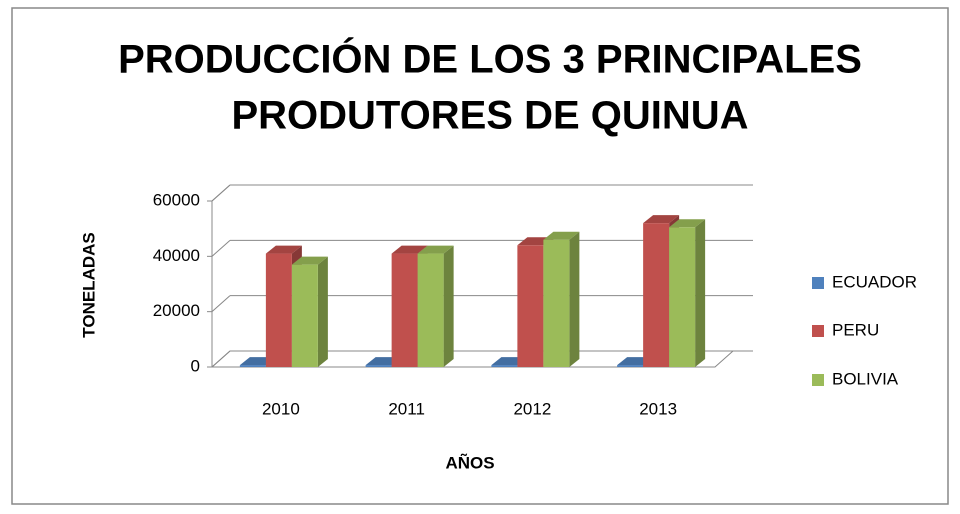 This screenshot has height=514, width=960. What do you see at coordinates (176, 199) in the screenshot?
I see `y-tick-label: 60000` at bounding box center [176, 199].